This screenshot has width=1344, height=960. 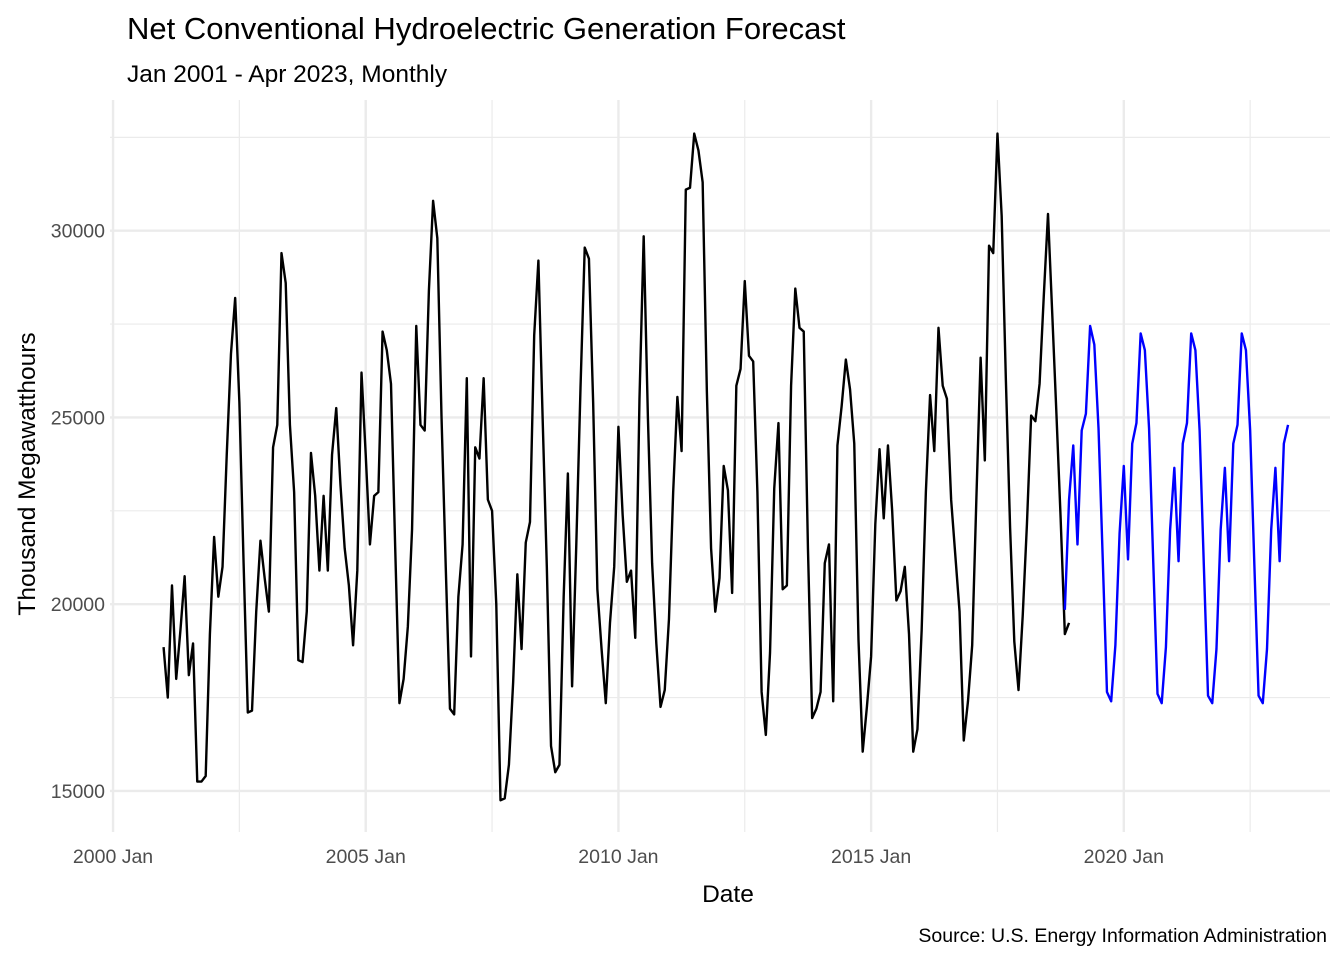 I want to click on x-tick-label-1: 2005 Jan, so click(x=366, y=857).